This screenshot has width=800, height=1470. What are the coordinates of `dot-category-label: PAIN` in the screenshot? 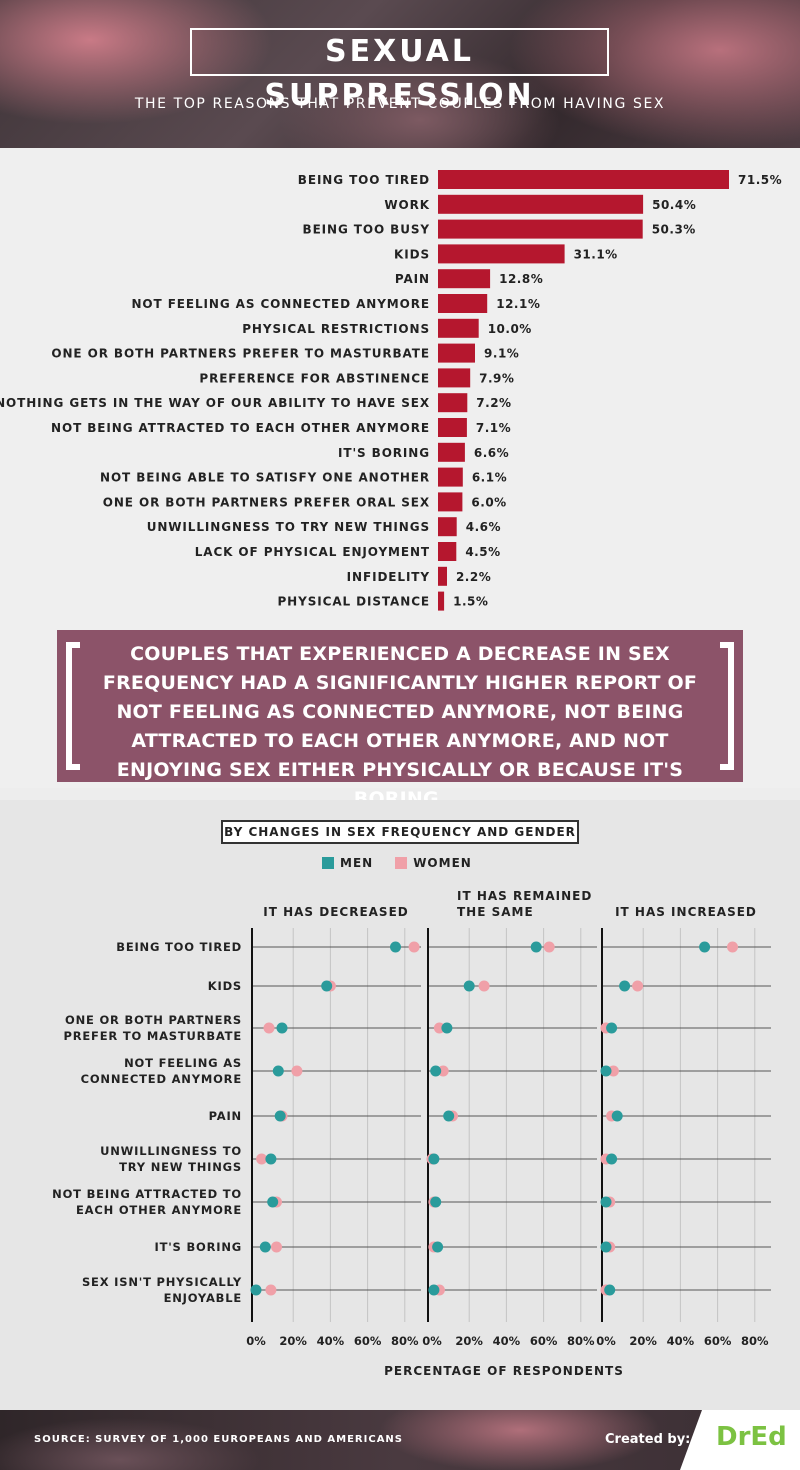 It's located at (225, 1116).